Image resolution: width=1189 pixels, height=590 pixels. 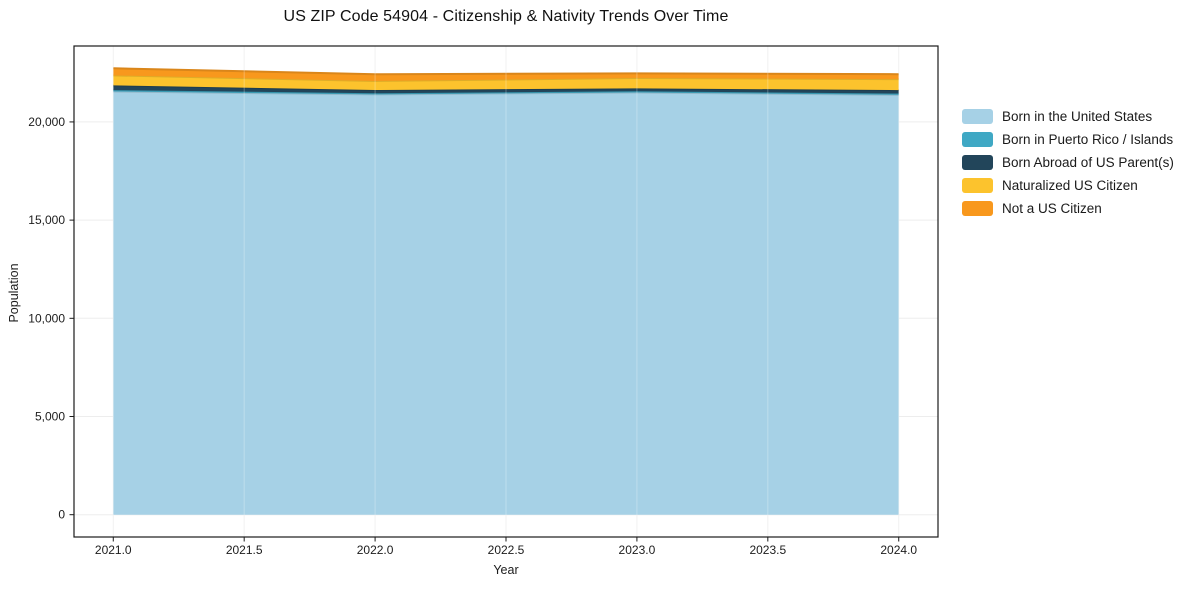 I want to click on legend-item: Naturalized US Citizen, so click(x=1068, y=185).